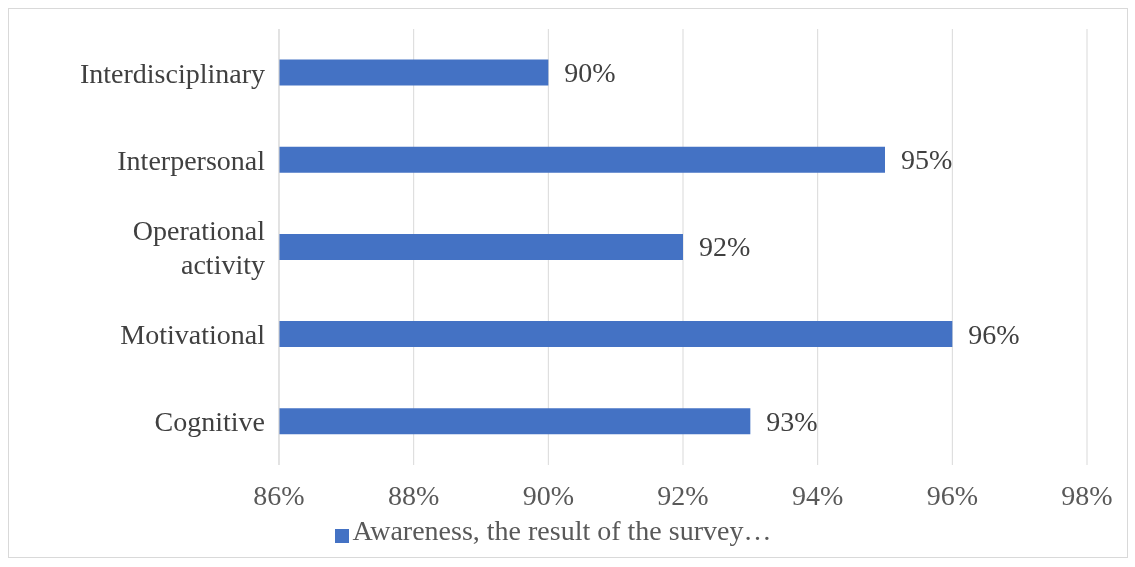  Describe the element at coordinates (818, 495) in the screenshot. I see `x-tick-label: 94%` at that location.